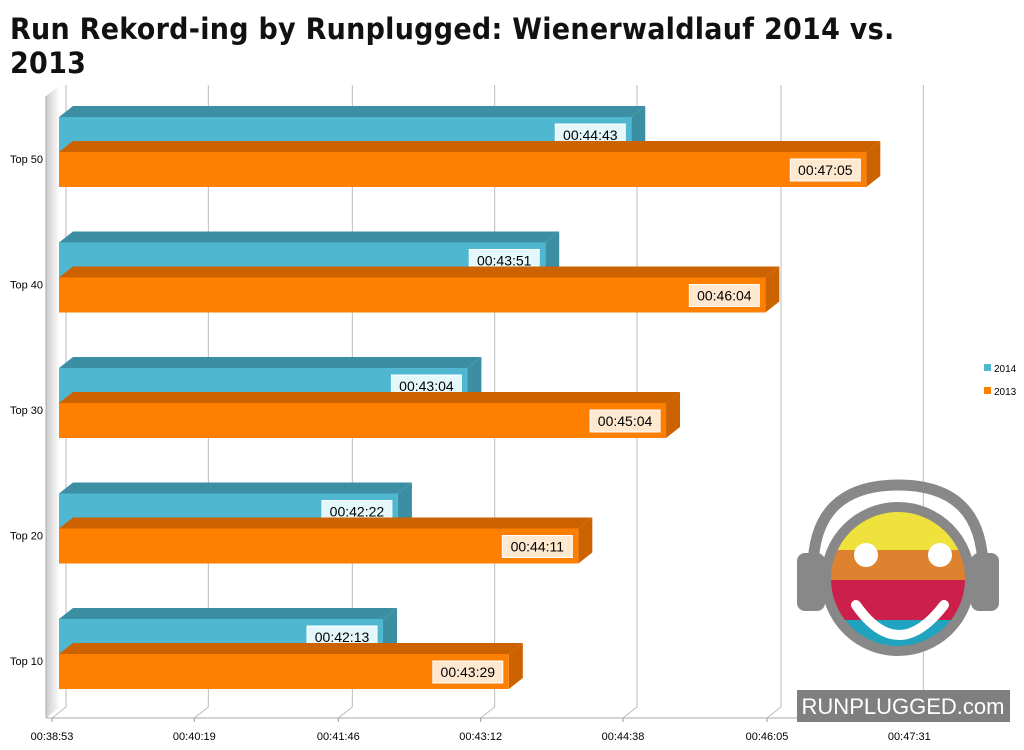 Image resolution: width=1024 pixels, height=750 pixels. I want to click on data-label: 00:46:04, so click(724, 296).